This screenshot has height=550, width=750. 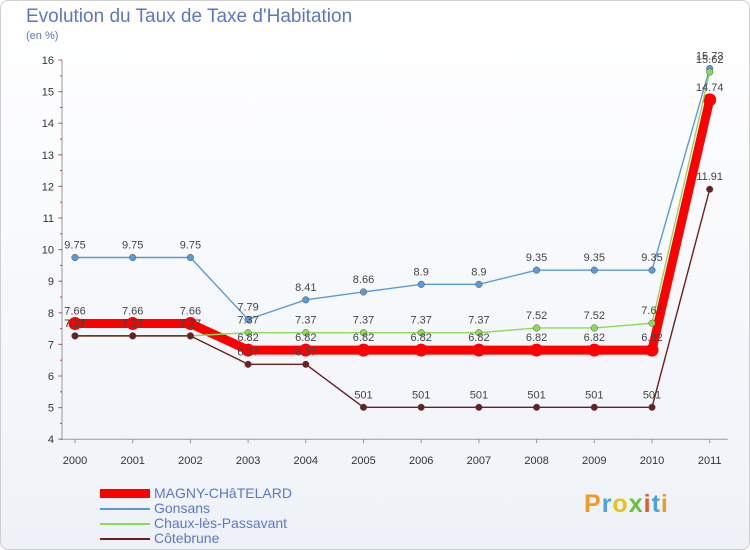 What do you see at coordinates (421, 461) in the screenshot?
I see `x-tick-label: 2006` at bounding box center [421, 461].